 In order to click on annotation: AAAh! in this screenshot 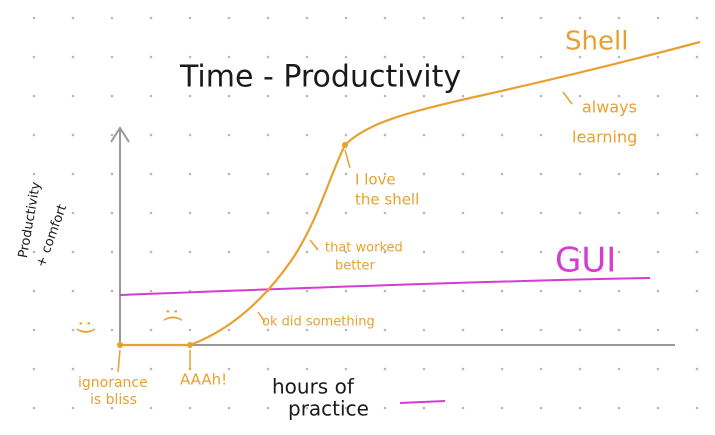, I will do `click(203, 380)`.